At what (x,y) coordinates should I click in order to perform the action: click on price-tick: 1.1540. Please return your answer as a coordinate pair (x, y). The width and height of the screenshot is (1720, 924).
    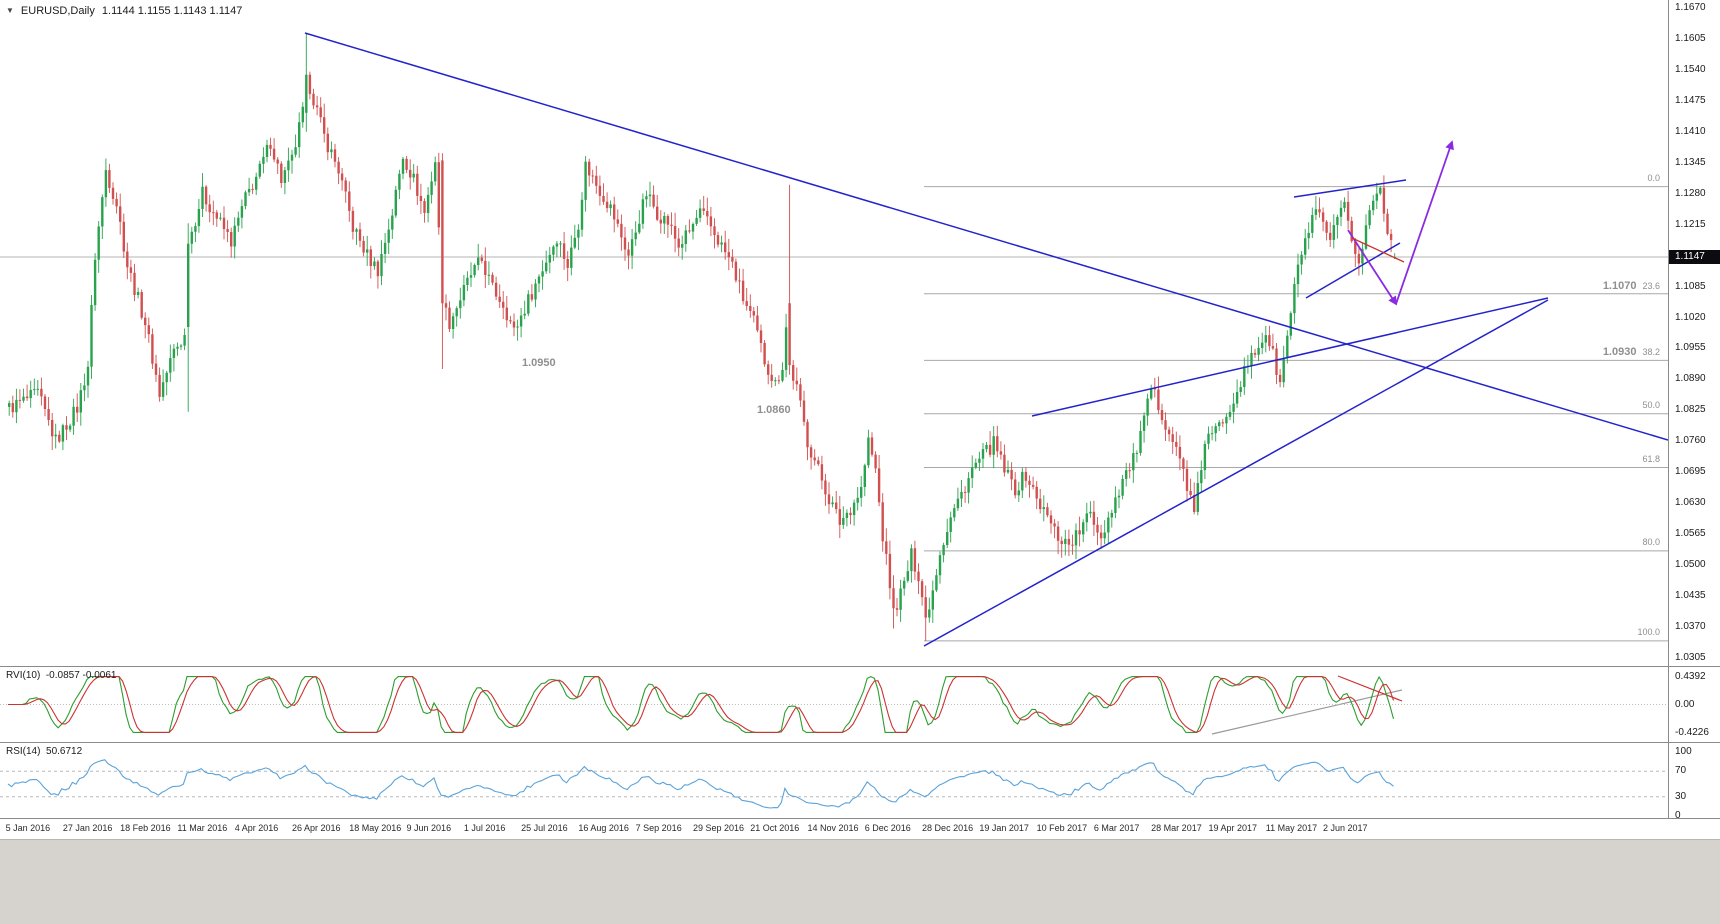
    Looking at the image, I should click on (1690, 69).